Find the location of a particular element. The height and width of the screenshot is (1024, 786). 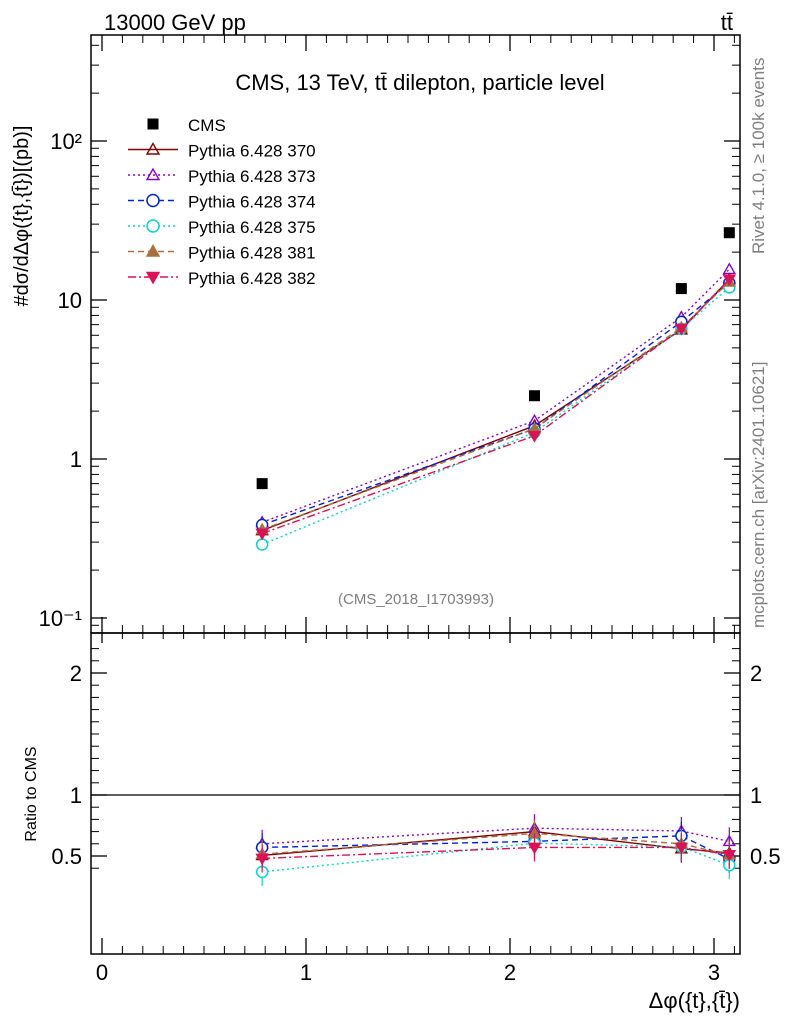

mcplots-label: mcplots.cern.ch [arXiv:2401.10621] is located at coordinates (758, 495).